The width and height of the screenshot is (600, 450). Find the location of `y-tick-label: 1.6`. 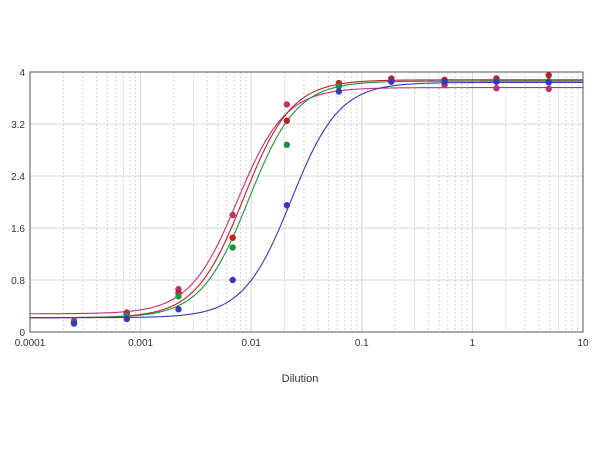

y-tick-label: 1.6 is located at coordinates (18, 229).